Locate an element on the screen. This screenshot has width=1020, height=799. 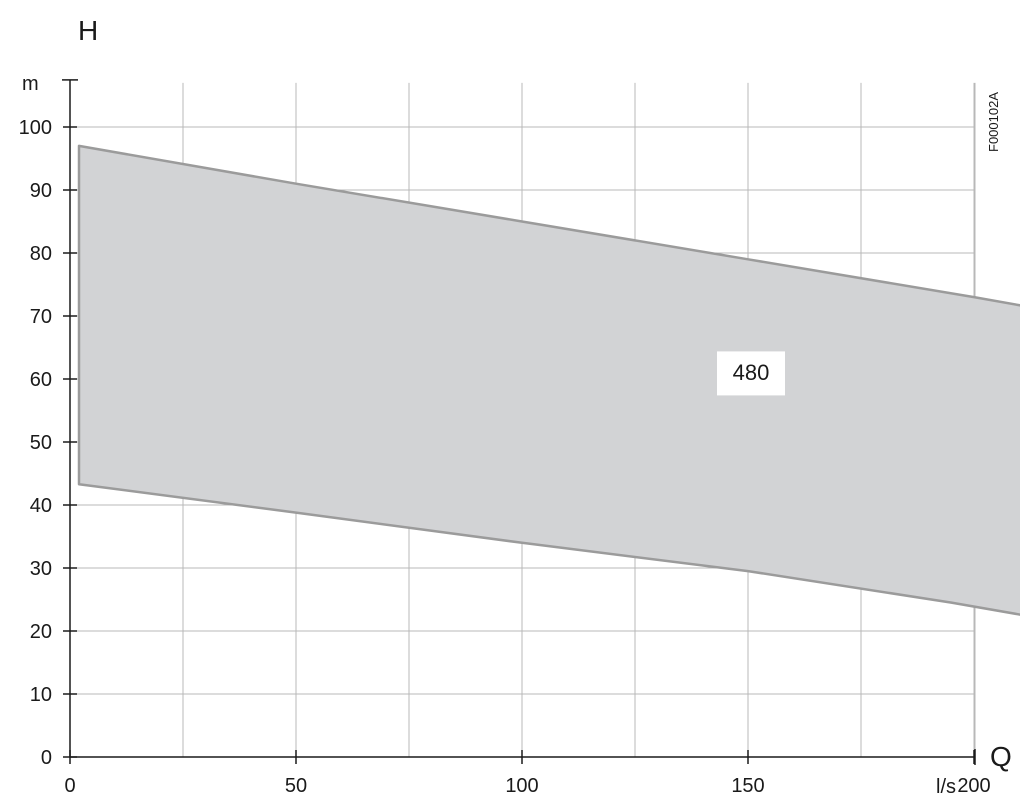
y-tick-label: 0 is located at coordinates (46, 758).